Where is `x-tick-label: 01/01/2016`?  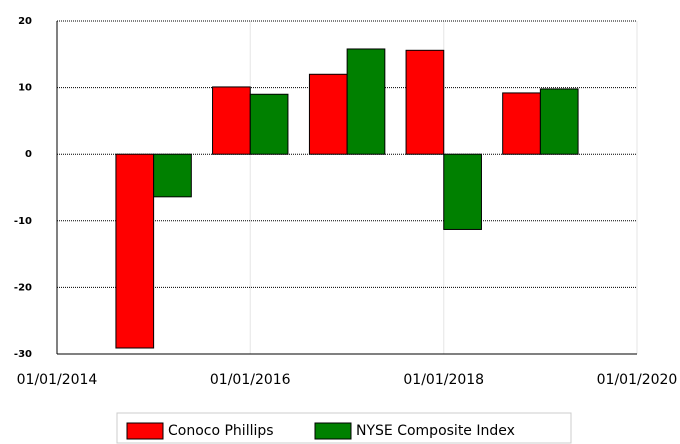 x-tick-label: 01/01/2016 is located at coordinates (250, 380).